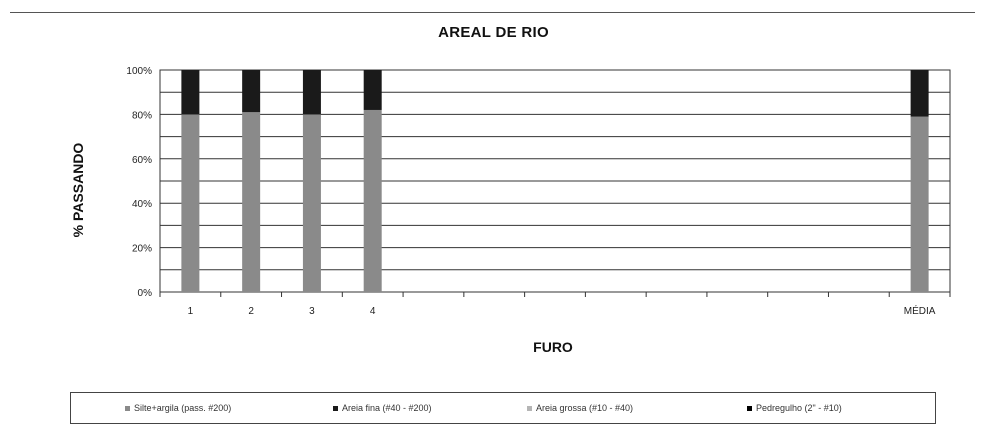 This screenshot has height=436, width=987. I want to click on x-tick-label: 2, so click(251, 311).